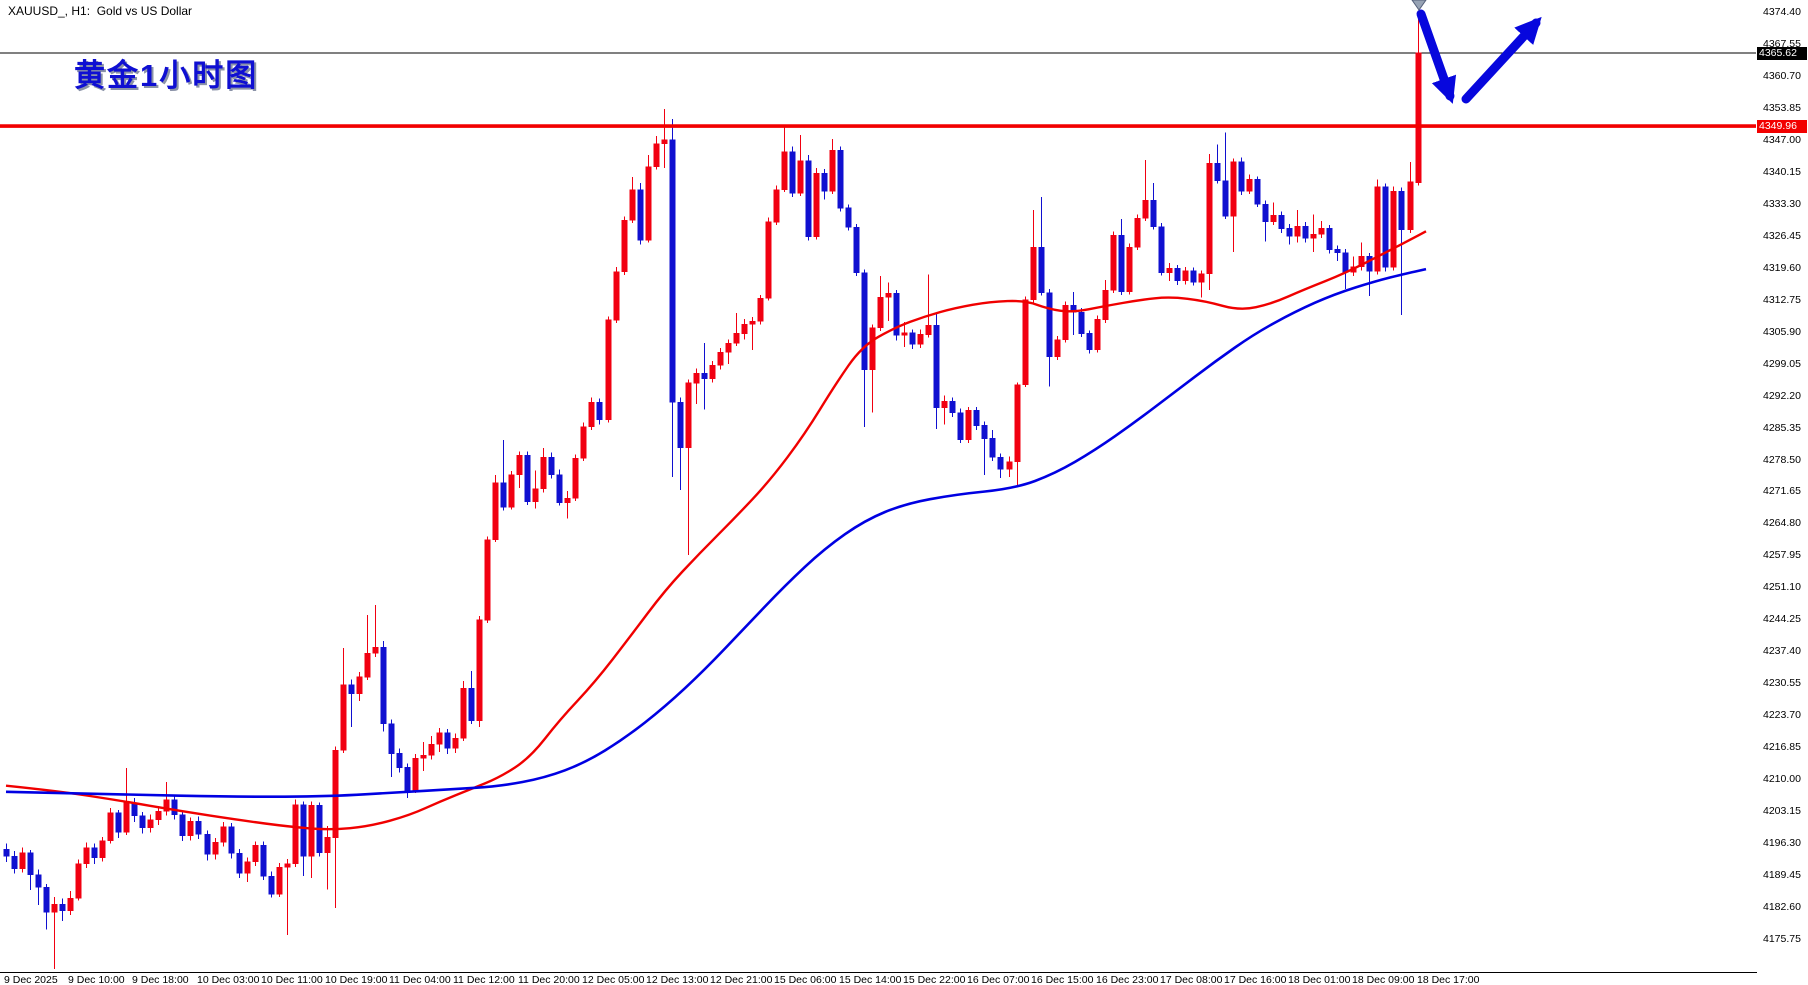  I want to click on price-axis-label: 4305.90, so click(1782, 332).